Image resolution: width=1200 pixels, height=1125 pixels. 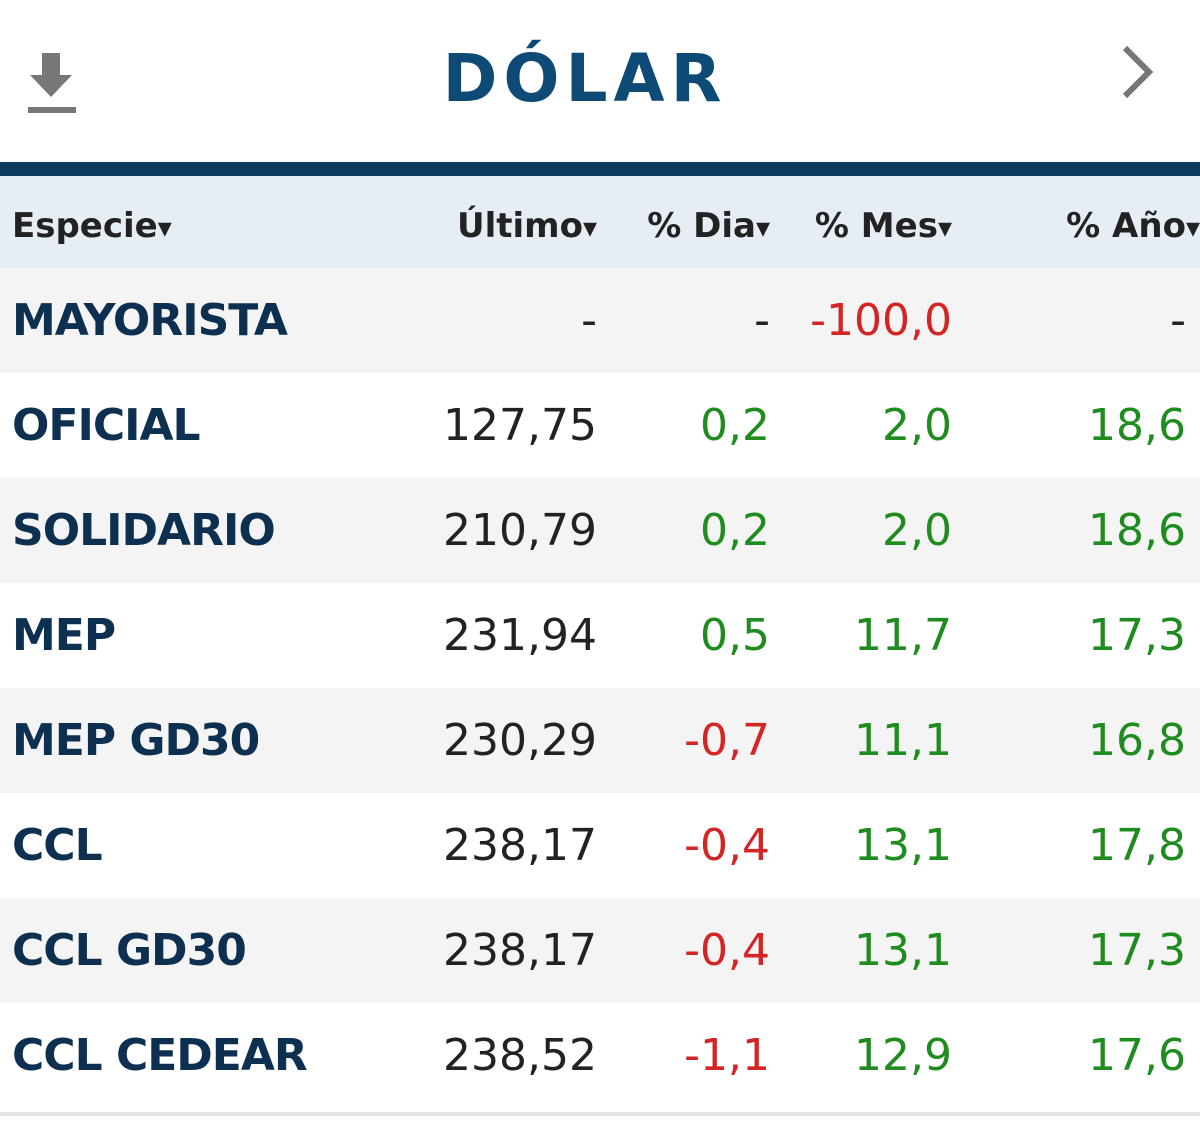 I want to click on table-row: CCL GD30 238,17 -0,4 13,1 17,3, so click(x=600, y=950).